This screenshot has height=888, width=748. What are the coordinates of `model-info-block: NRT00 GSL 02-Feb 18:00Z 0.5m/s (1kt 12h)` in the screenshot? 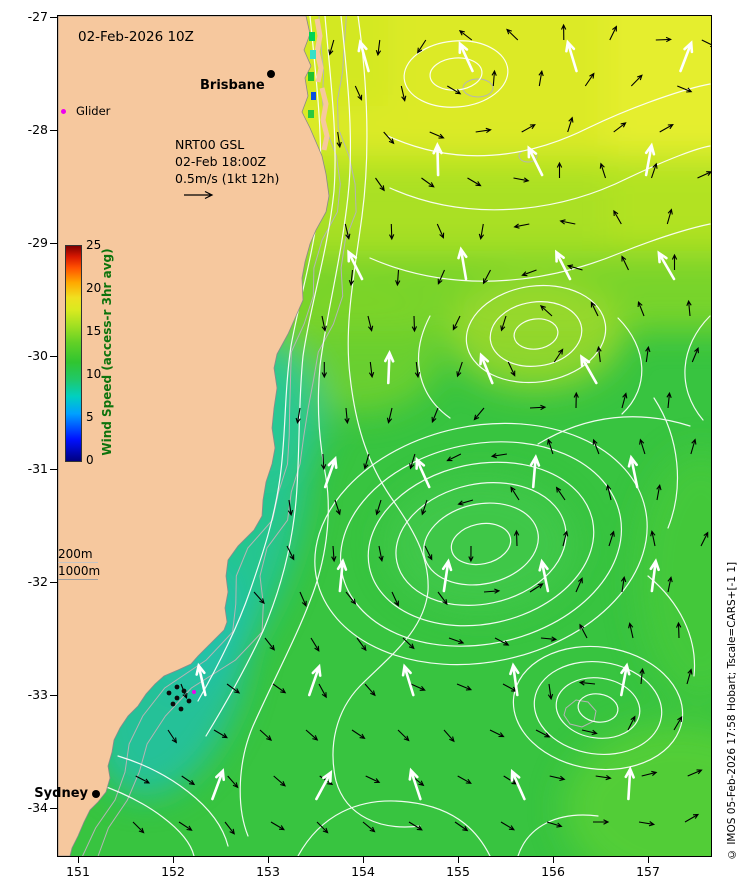 It's located at (227, 168).